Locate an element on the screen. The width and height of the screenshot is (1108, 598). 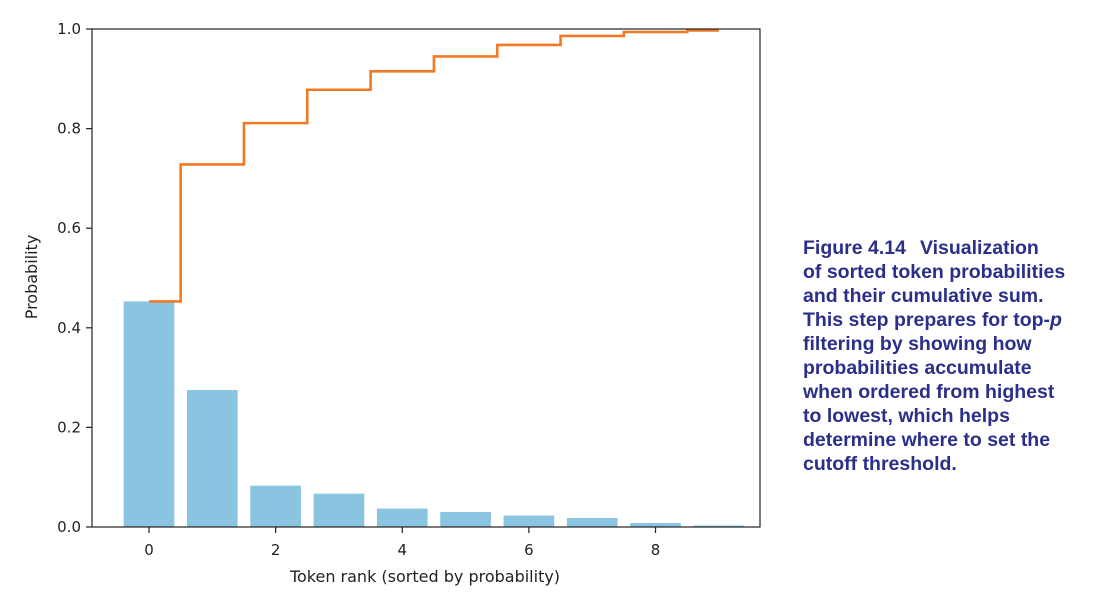
y-tick-label: 0.2 is located at coordinates (69, 427).